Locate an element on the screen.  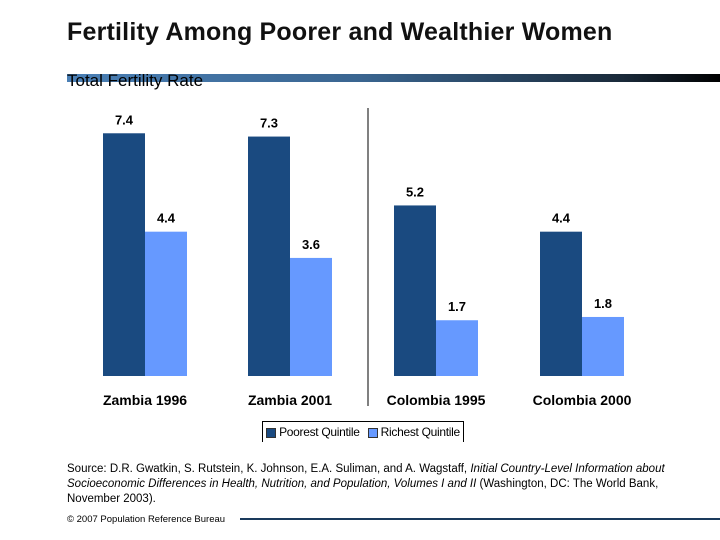
footer-line is located at coordinates (480, 519).